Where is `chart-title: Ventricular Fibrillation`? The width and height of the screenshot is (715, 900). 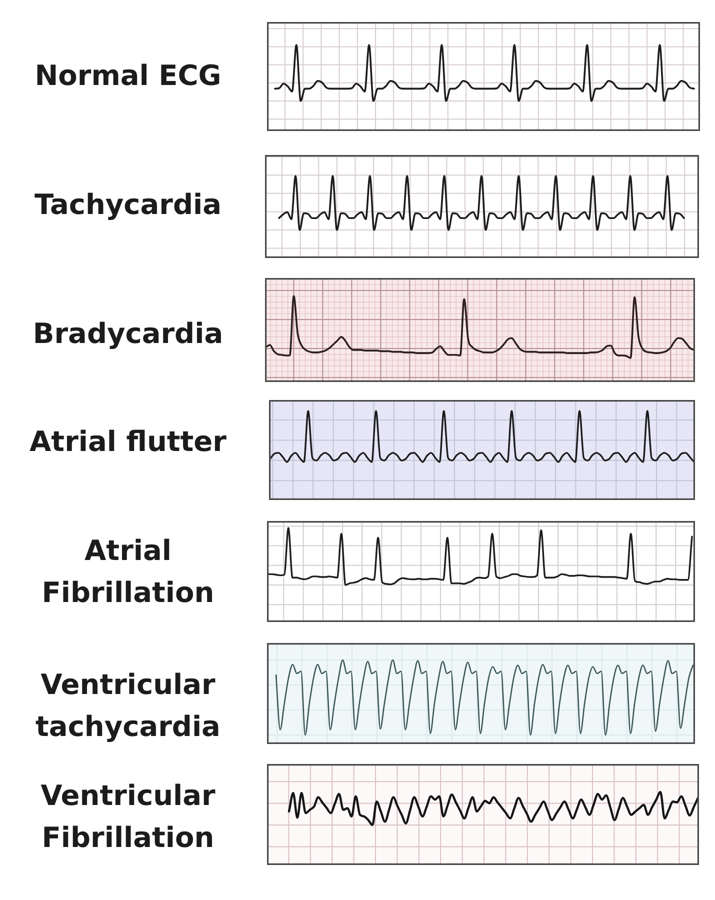
chart-title: Ventricular Fibrillation is located at coordinates (128, 817).